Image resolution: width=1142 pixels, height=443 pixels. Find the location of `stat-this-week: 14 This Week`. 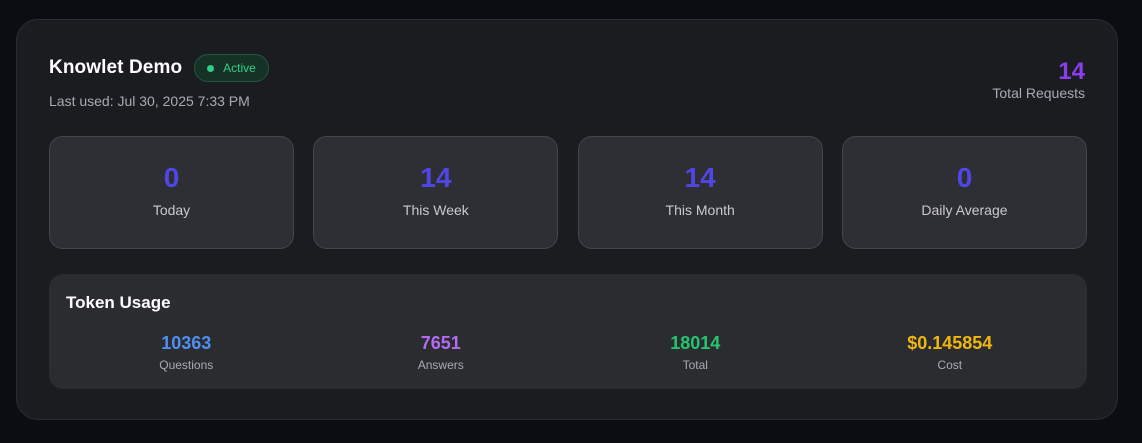

stat-this-week: 14 This Week is located at coordinates (436, 192).